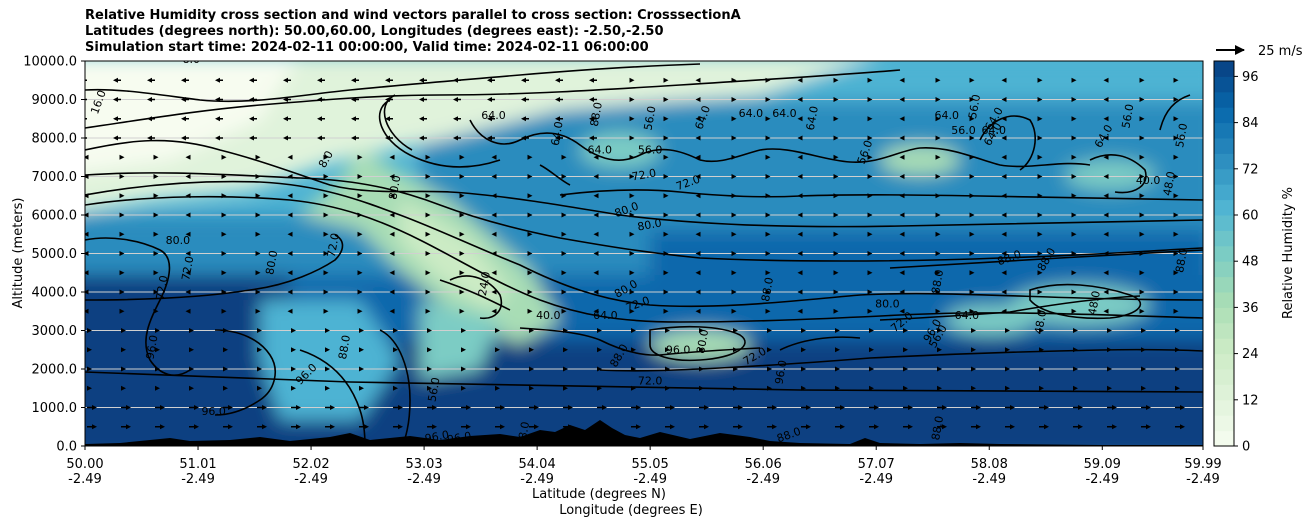 The image size is (1304, 526). Describe the element at coordinates (55, 331) in the screenshot. I see `y-tick-label: 3000.0` at that location.